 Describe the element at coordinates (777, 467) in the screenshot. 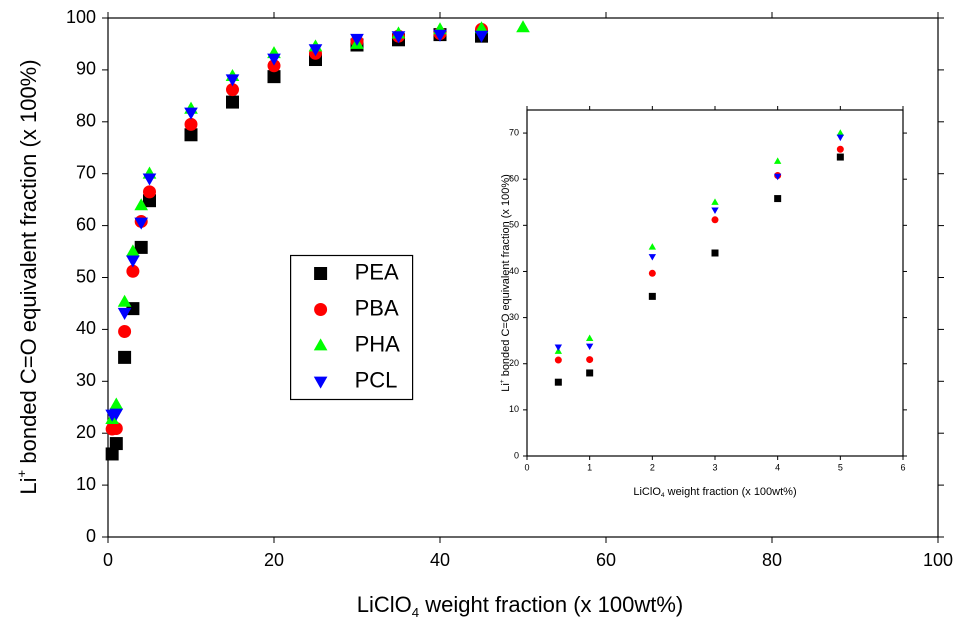

I see `x-tick-label: 4` at that location.